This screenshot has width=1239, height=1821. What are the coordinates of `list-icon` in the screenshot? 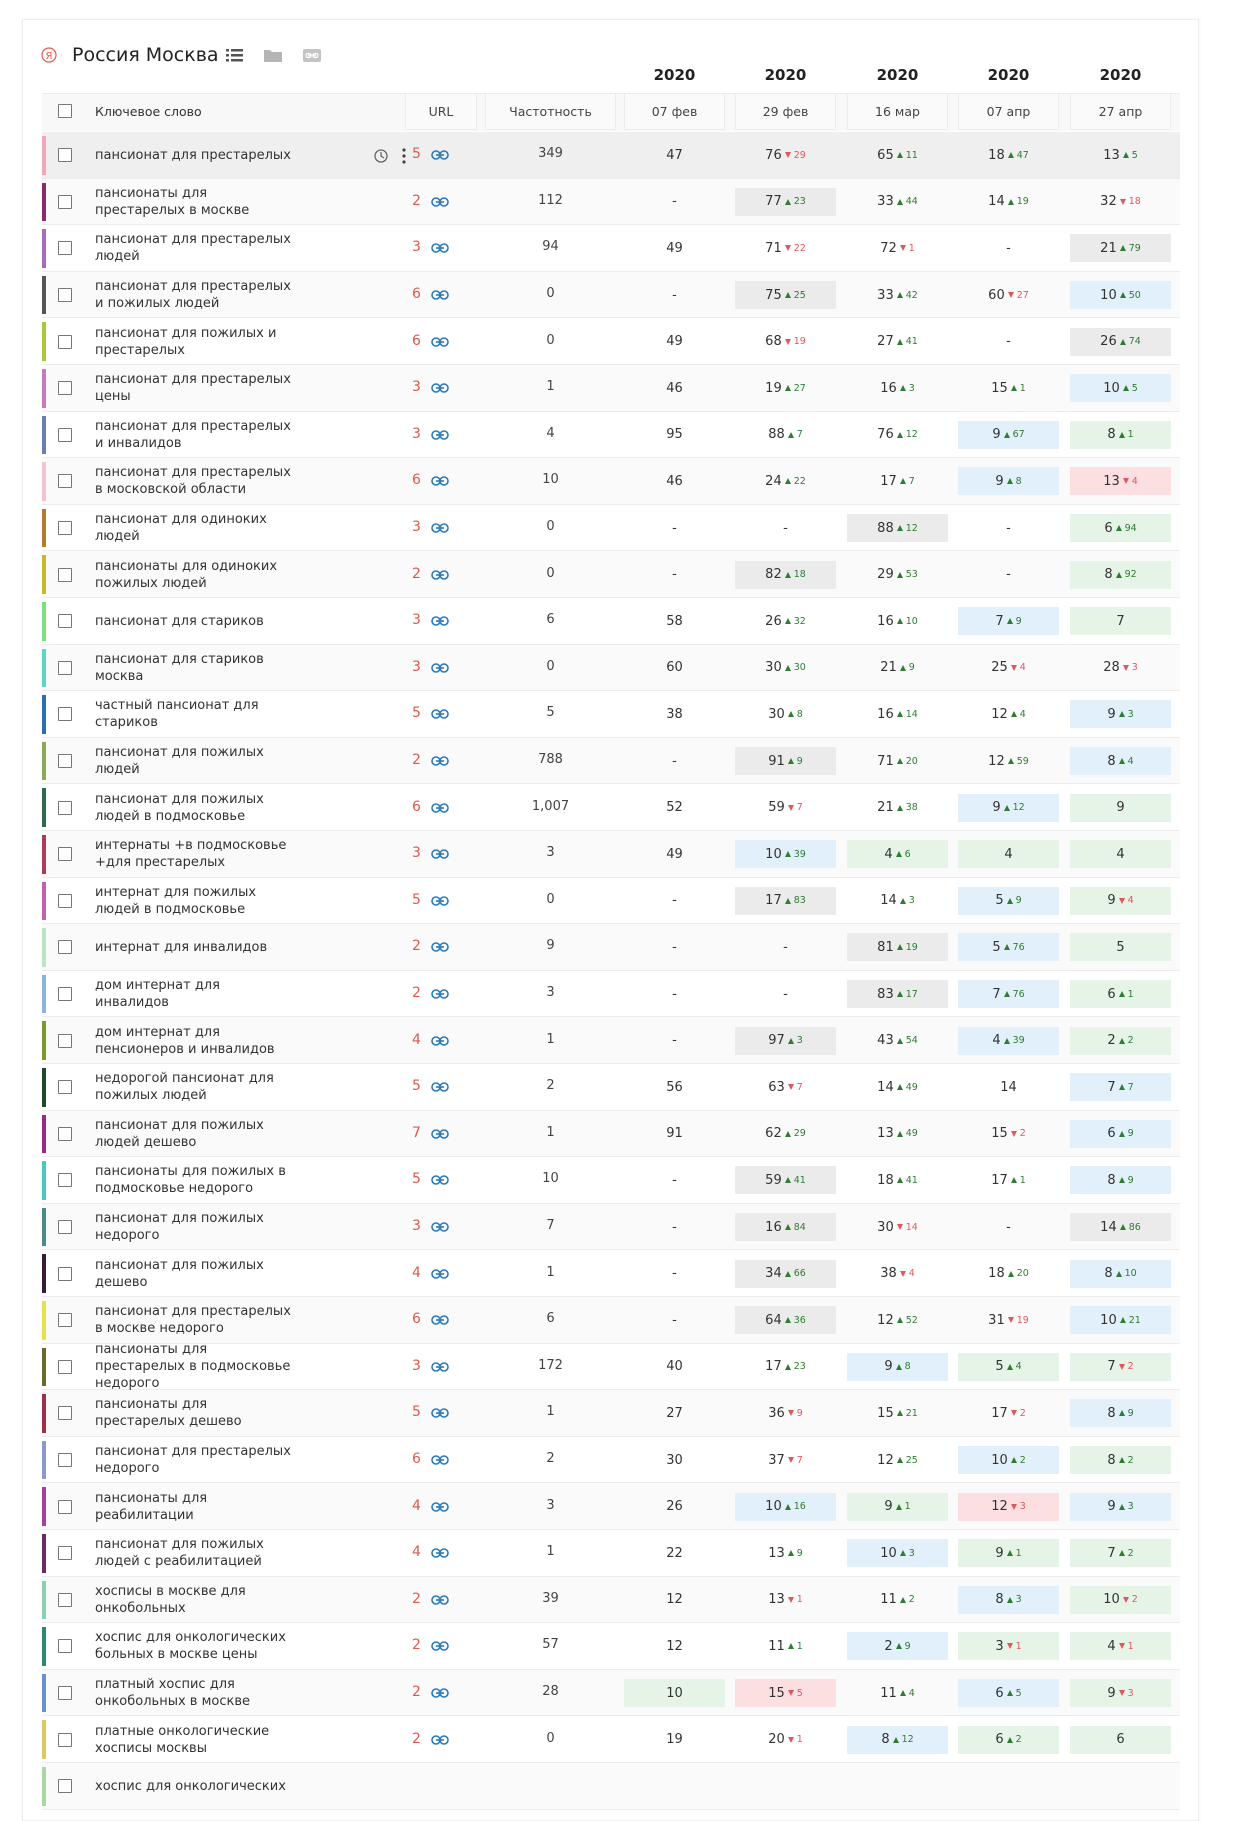 It's located at (235, 55).